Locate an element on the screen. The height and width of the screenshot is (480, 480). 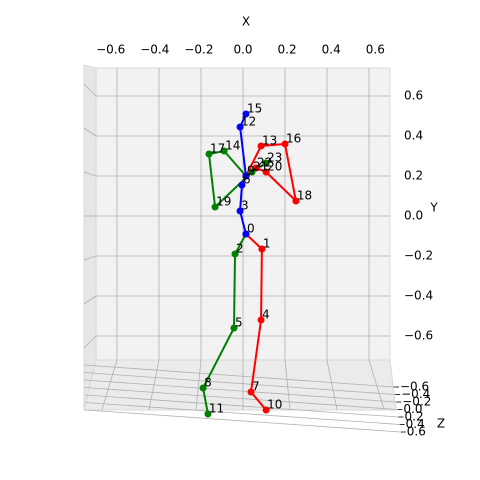
z-tick-label: −0.2 is located at coordinates (416, 402).